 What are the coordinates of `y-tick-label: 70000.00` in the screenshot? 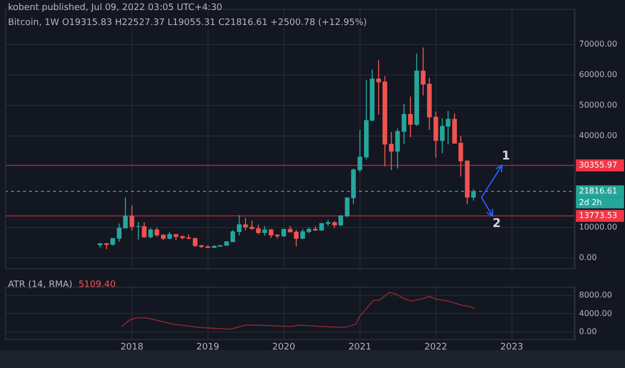 It's located at (598, 44).